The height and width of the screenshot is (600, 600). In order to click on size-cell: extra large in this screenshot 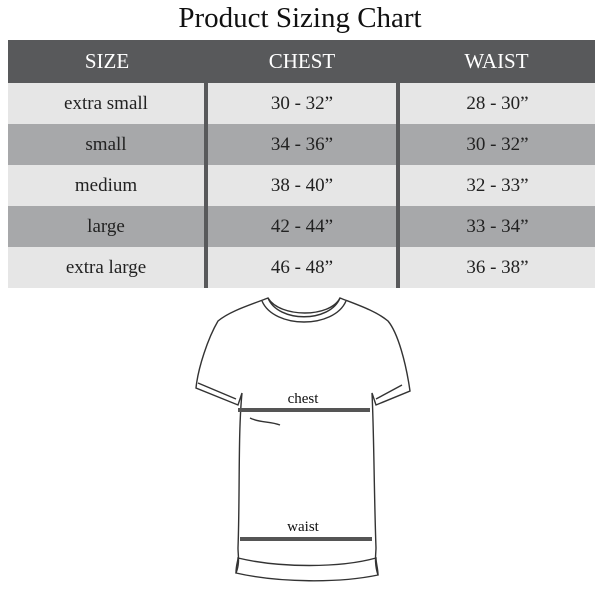, I will do `click(108, 267)`.